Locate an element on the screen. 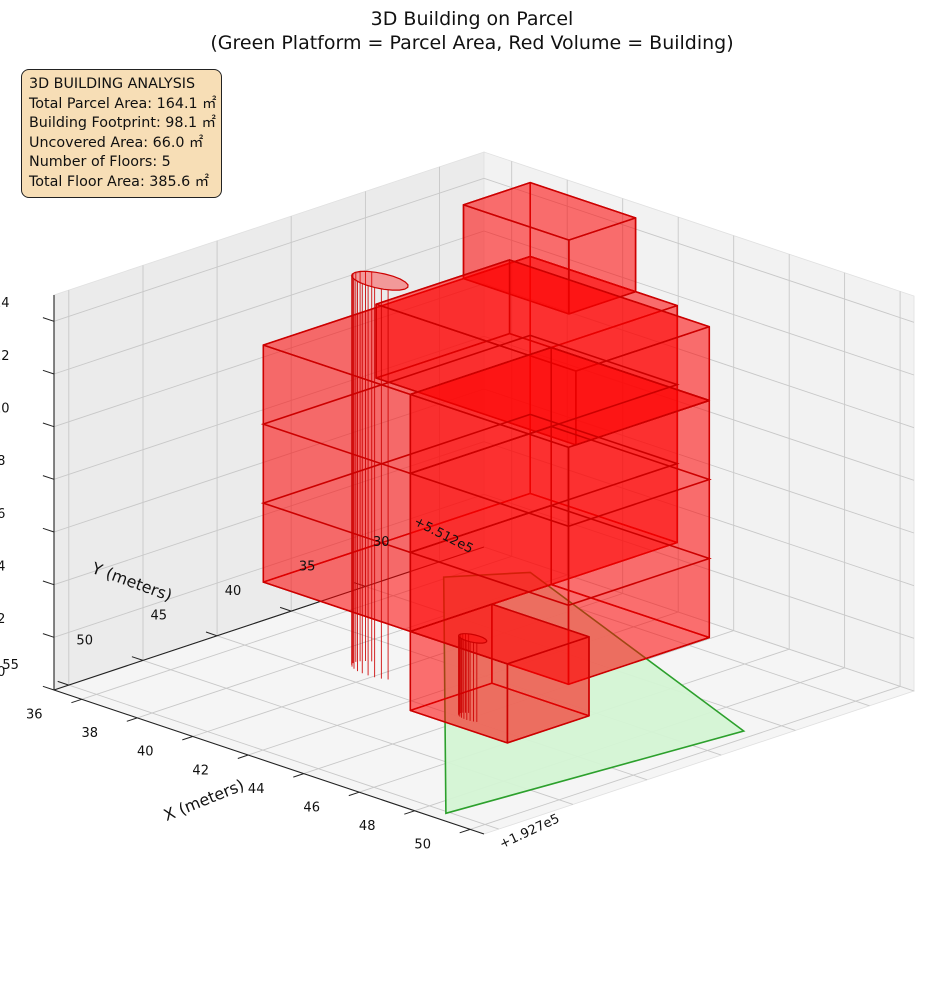  building-block-upper-west-block is located at coordinates (549, 248).